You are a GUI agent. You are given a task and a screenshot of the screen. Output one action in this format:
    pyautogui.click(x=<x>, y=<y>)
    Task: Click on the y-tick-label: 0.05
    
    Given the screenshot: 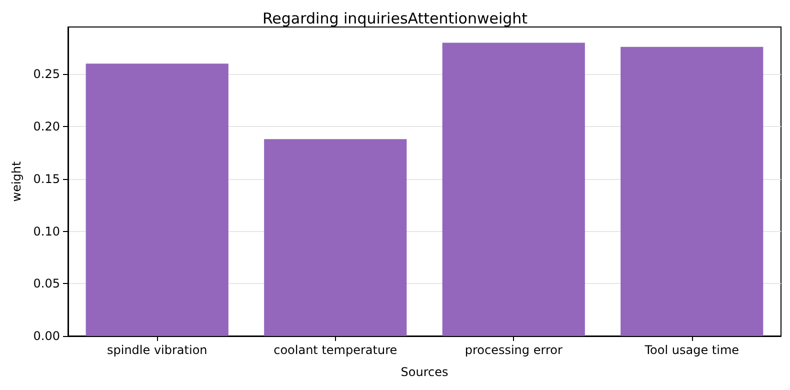 What is the action you would take?
    pyautogui.click(x=46, y=283)
    